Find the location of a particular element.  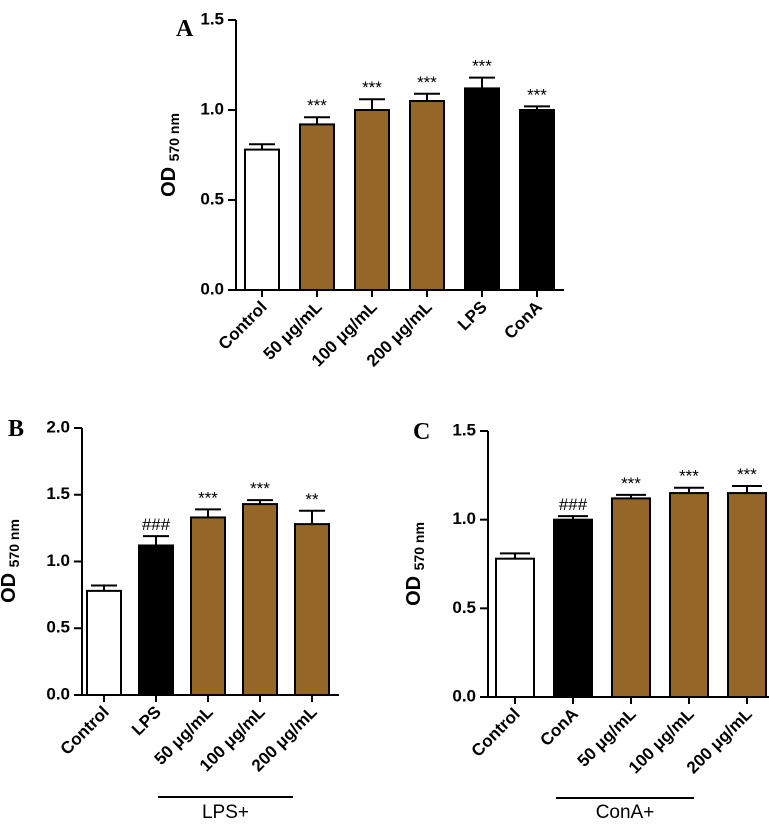

group-label: LPS+ is located at coordinates (225, 812).